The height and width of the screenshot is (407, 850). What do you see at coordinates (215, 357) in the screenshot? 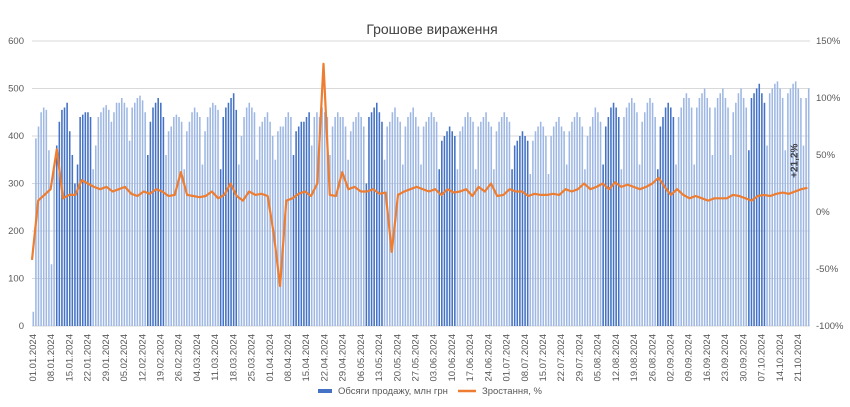
I see `x-tick-label: 11.03.2024` at bounding box center [215, 357].